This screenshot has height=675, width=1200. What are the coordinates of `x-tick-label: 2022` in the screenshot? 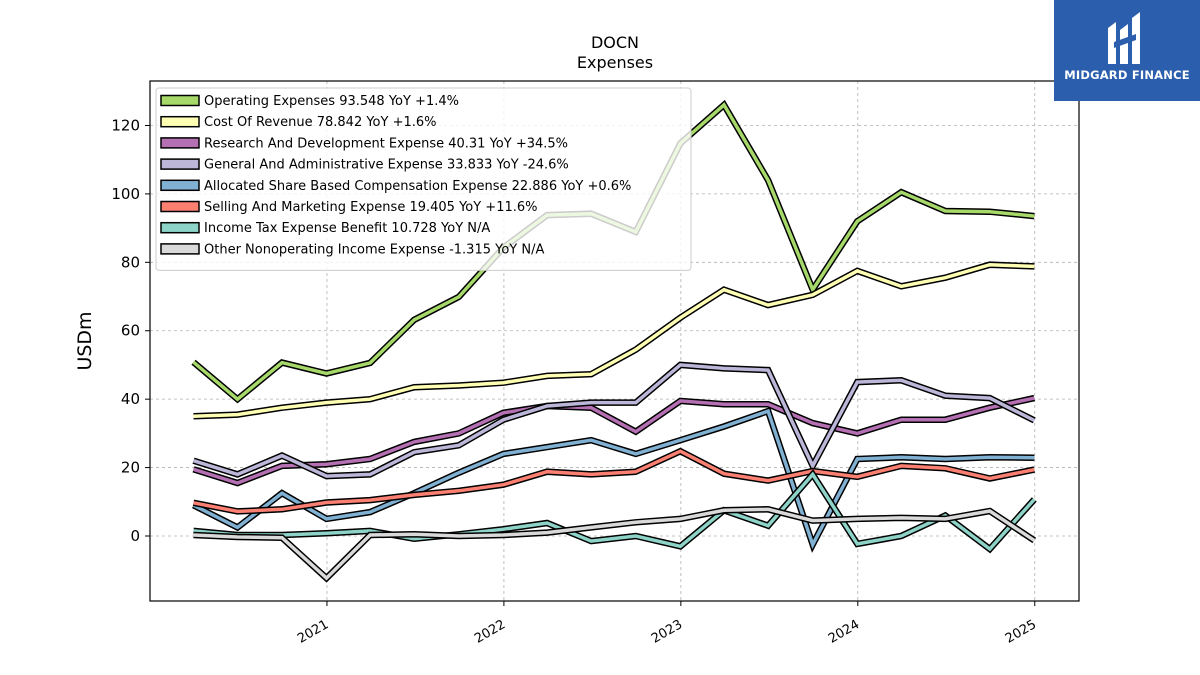 It's located at (490, 632).